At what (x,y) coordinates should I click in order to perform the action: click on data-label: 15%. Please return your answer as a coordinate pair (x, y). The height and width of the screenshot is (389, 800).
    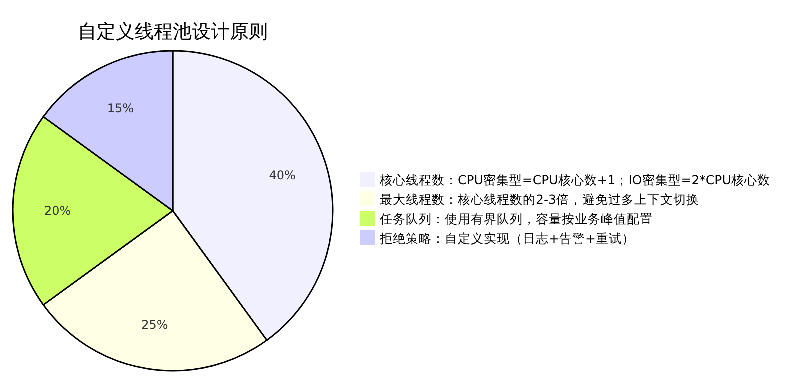
    Looking at the image, I should click on (120, 108).